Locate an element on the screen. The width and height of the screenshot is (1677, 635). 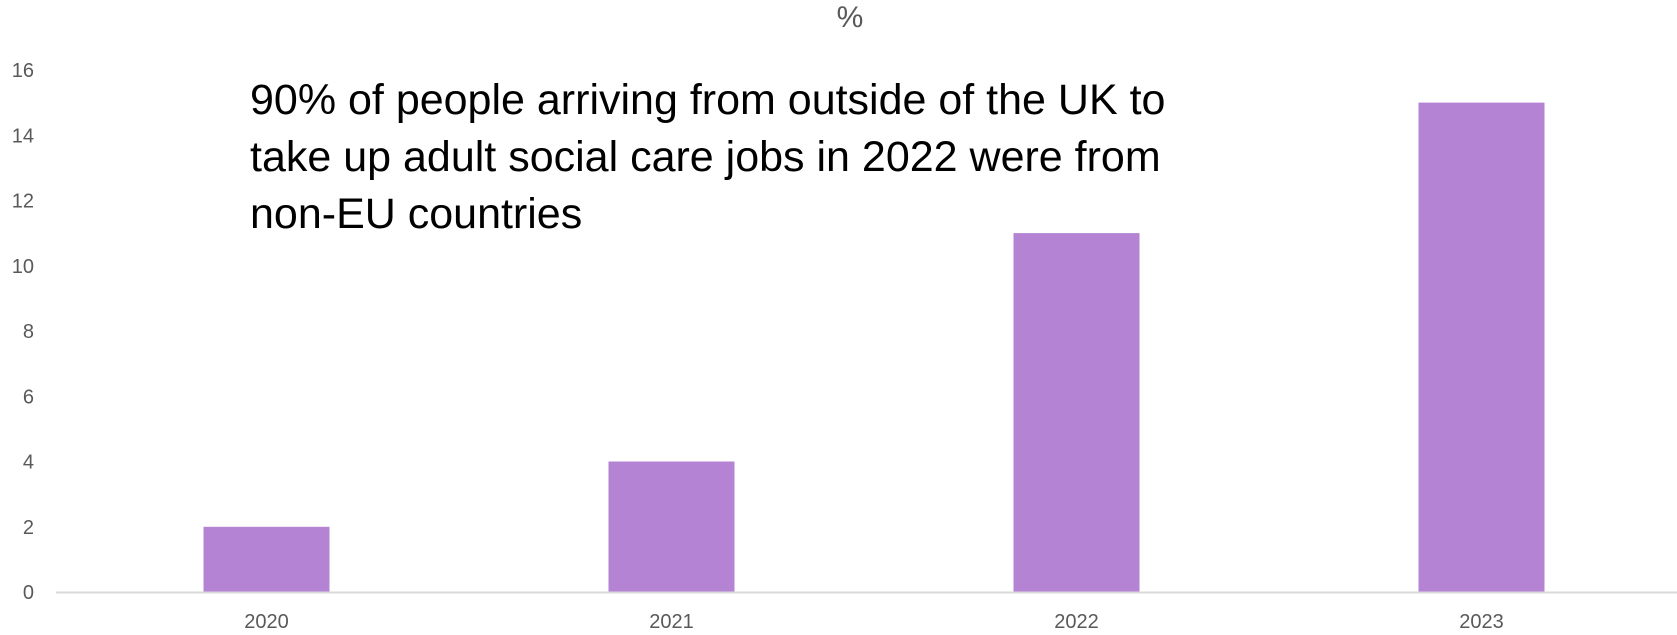
y-tick-labels: 0 2 4 6 8 10 12 14 16 is located at coordinates (23, 332).